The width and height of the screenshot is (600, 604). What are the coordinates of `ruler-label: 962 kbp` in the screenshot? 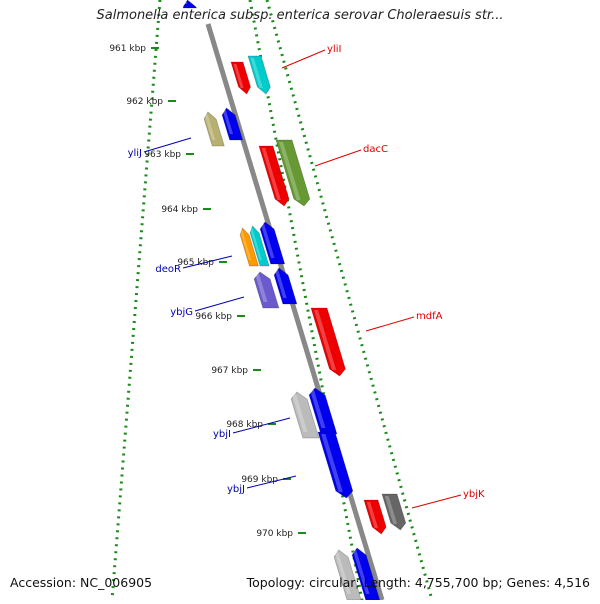 It's located at (144, 102).